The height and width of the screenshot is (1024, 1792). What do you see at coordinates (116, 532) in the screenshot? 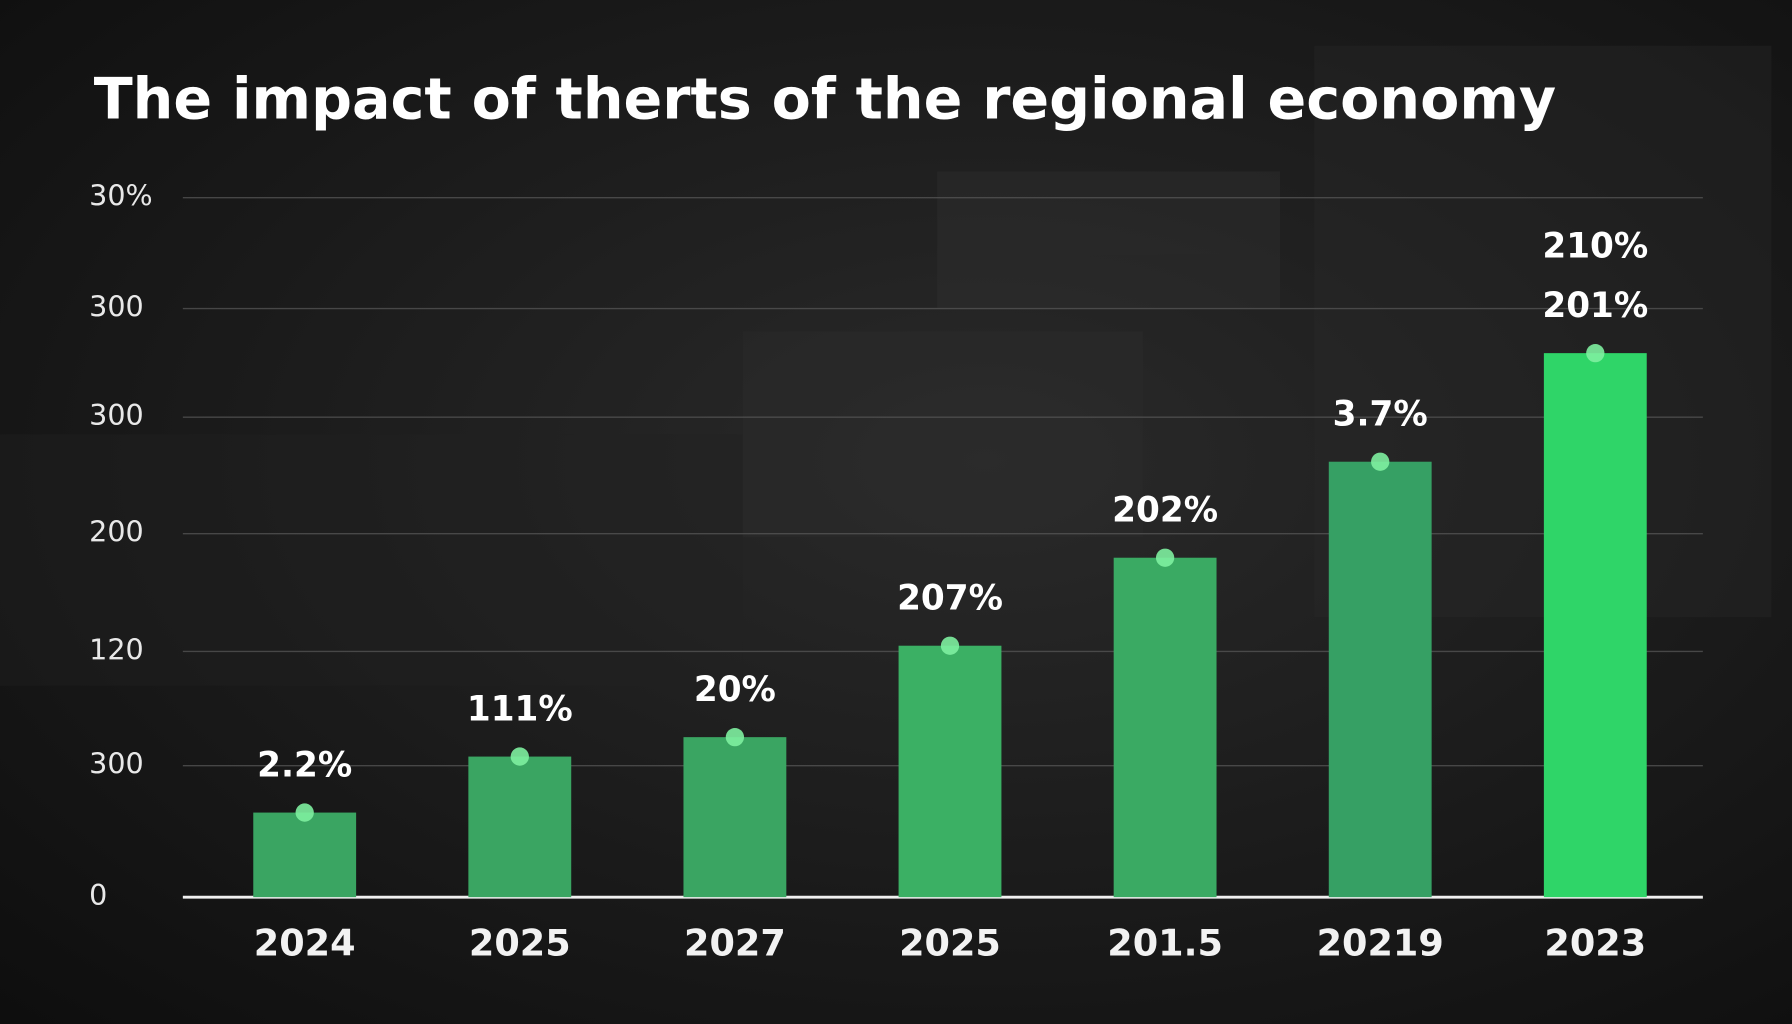
I see `y-tick-label: 200` at bounding box center [116, 532].